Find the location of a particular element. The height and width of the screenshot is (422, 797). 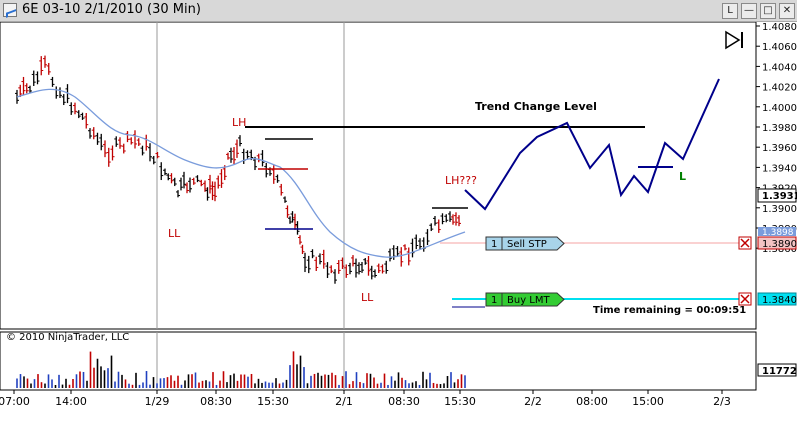

l-label: L is located at coordinates (682, 176).